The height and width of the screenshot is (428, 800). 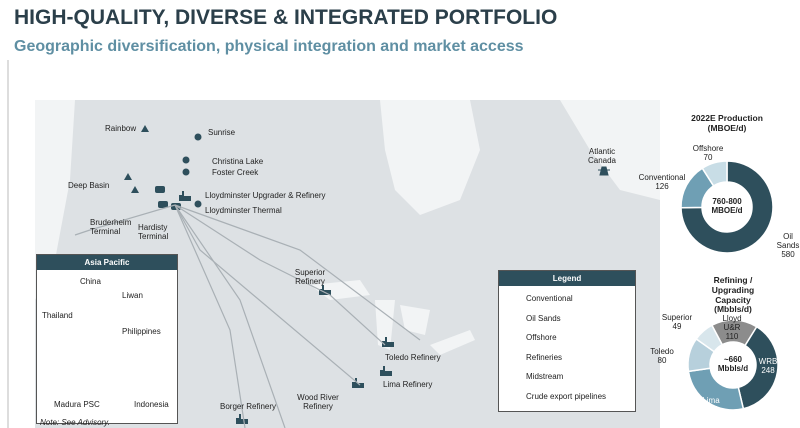 What do you see at coordinates (768, 371) in the screenshot?
I see `slice-value: 248` at bounding box center [768, 371].